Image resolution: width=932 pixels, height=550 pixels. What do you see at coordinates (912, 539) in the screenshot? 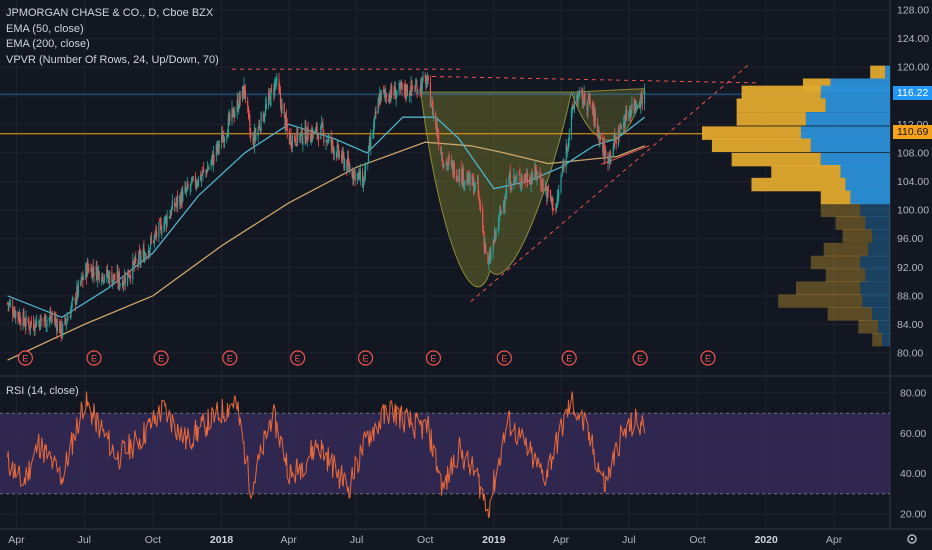
I see `gear-icon` at bounding box center [912, 539].